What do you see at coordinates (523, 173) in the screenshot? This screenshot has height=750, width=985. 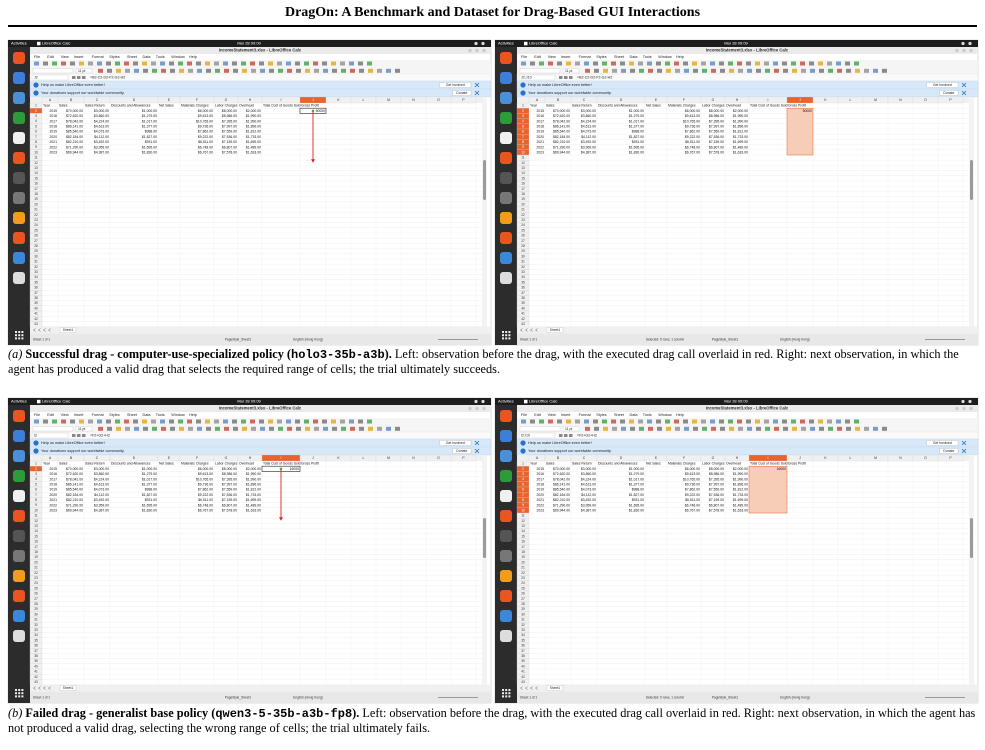 I see `row-number: 14` at bounding box center [523, 173].